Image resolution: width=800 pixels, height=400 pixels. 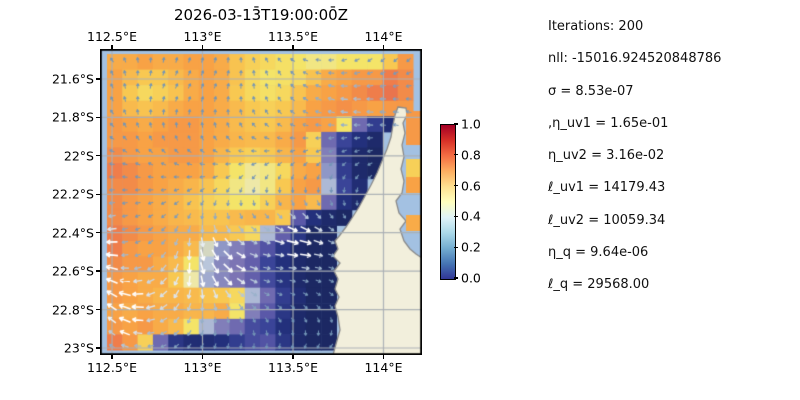 What do you see at coordinates (471, 124) in the screenshot?
I see `colorbar-tick-label: 1.0` at bounding box center [471, 124].